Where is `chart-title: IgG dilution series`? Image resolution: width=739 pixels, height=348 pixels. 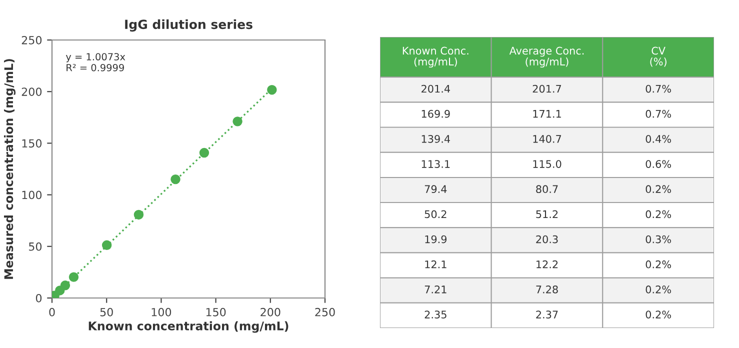 chart-title: IgG dilution series is located at coordinates (188, 25).